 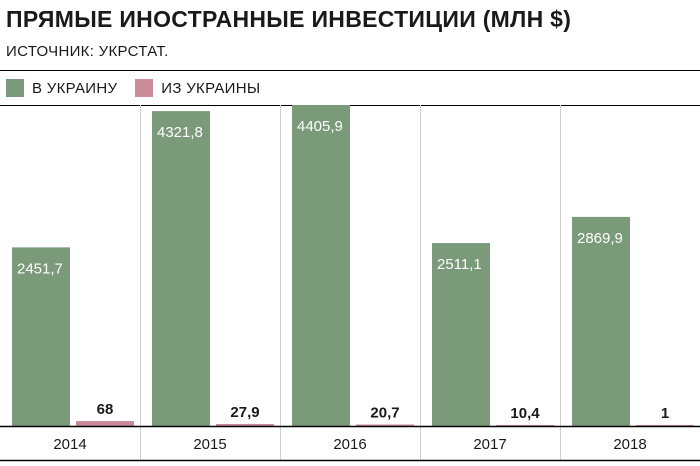 I want to click on legend: В УКРАИНУ ИЗ УКРАИНЫ, so click(x=142, y=88).